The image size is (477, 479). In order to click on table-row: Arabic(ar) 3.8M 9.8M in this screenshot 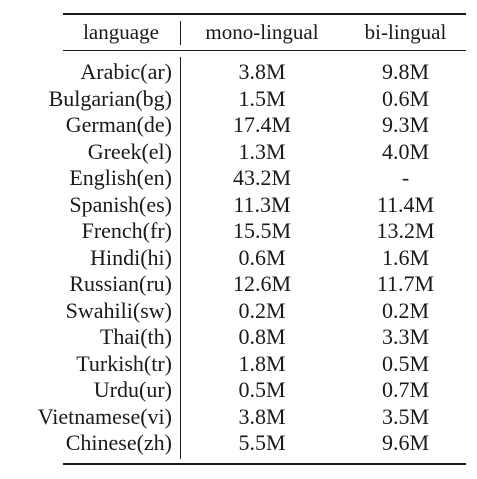, I will do `click(238, 72)`.